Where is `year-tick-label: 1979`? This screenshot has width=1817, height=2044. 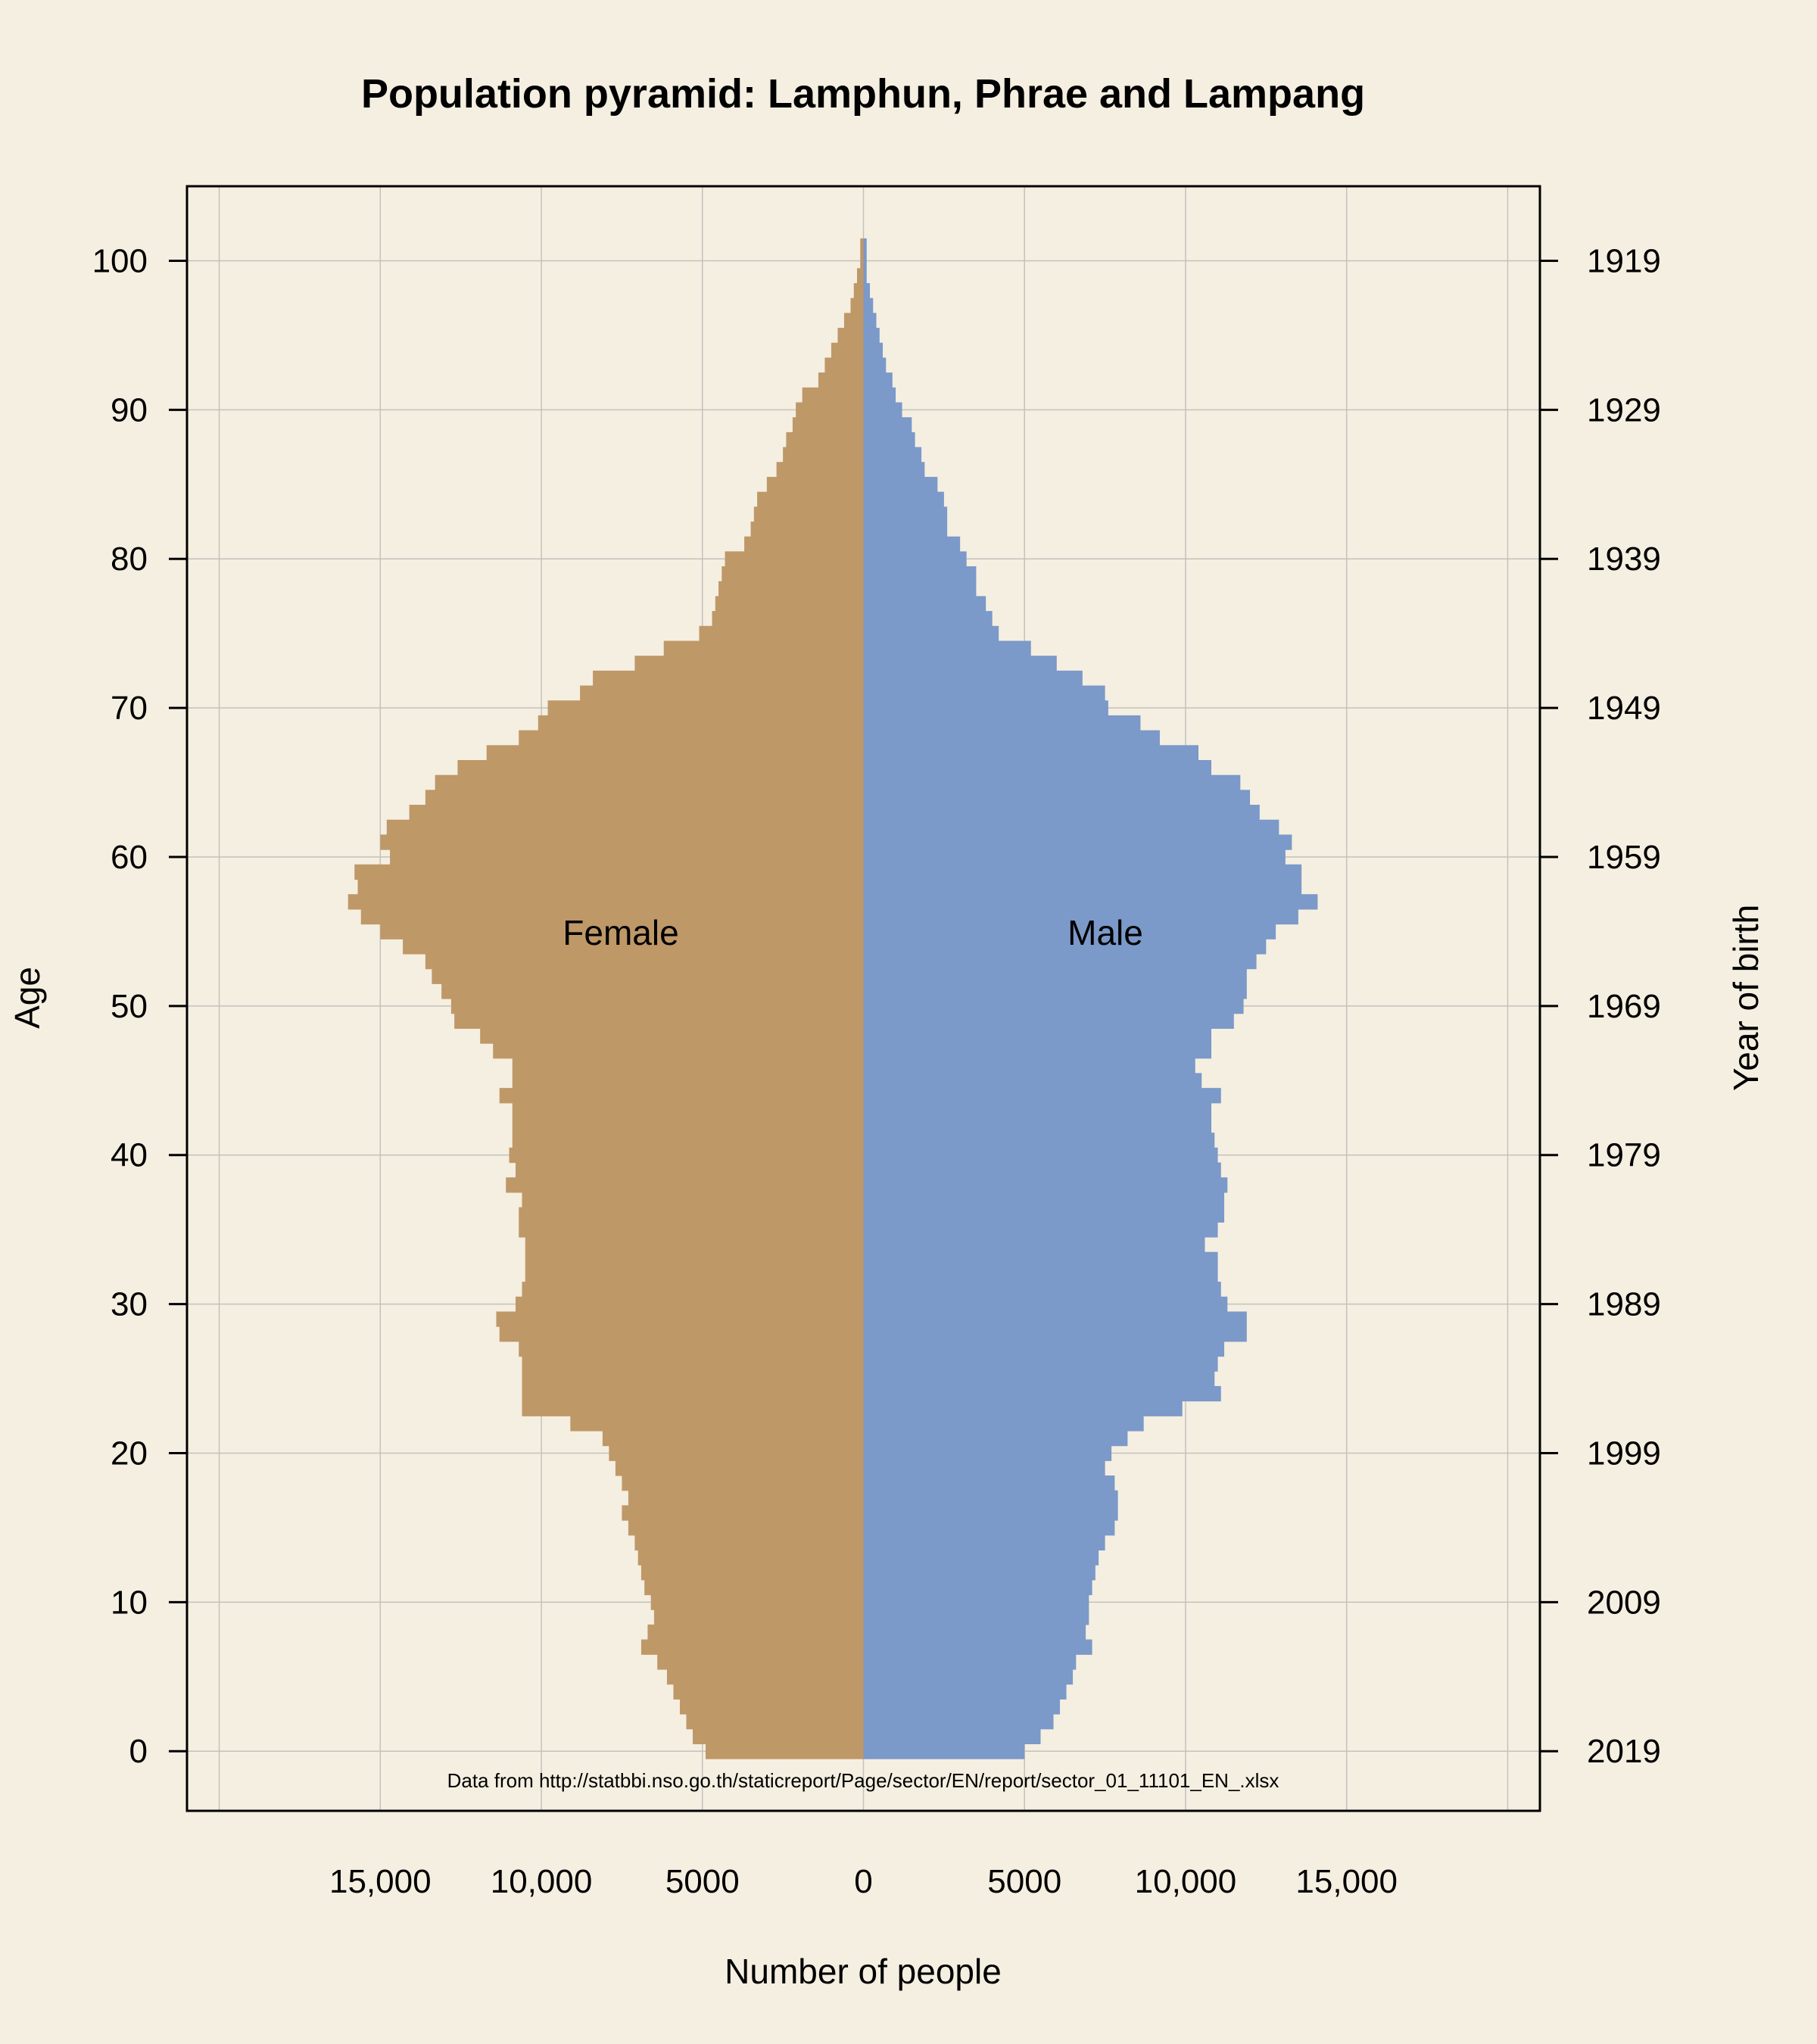 year-tick-label: 1979 is located at coordinates (1624, 1155).